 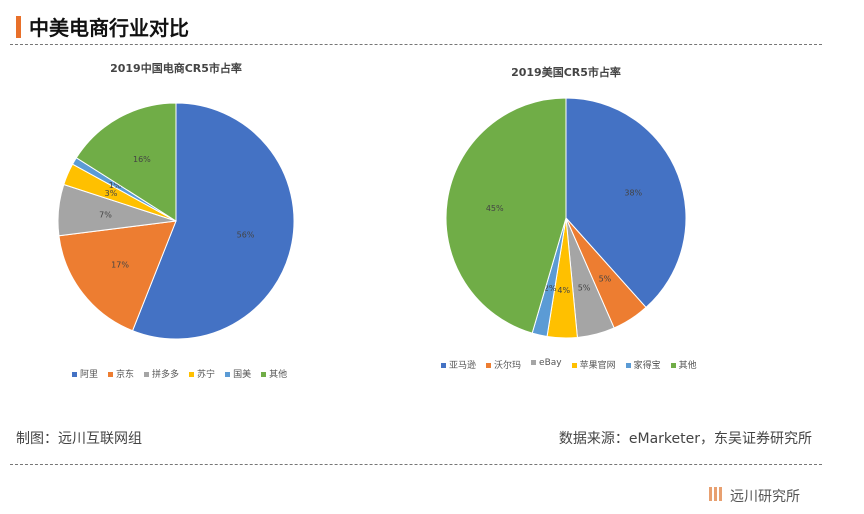 I want to click on legend-item: 亚马逊, so click(x=458, y=364).